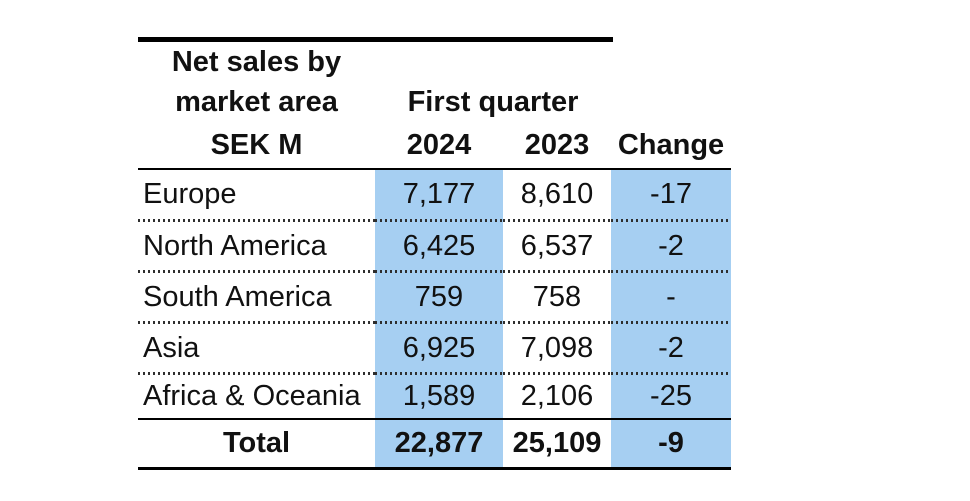 The width and height of the screenshot is (970, 501). Describe the element at coordinates (557, 347) in the screenshot. I see `value-2023: 7,098` at that location.